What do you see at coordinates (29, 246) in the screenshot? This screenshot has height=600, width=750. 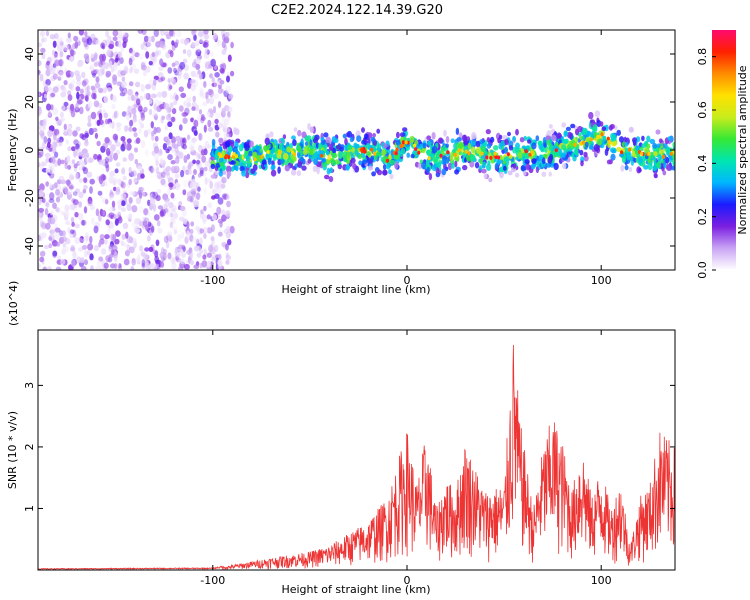 I see `spectrogram-ytick-label: -40` at bounding box center [29, 246].